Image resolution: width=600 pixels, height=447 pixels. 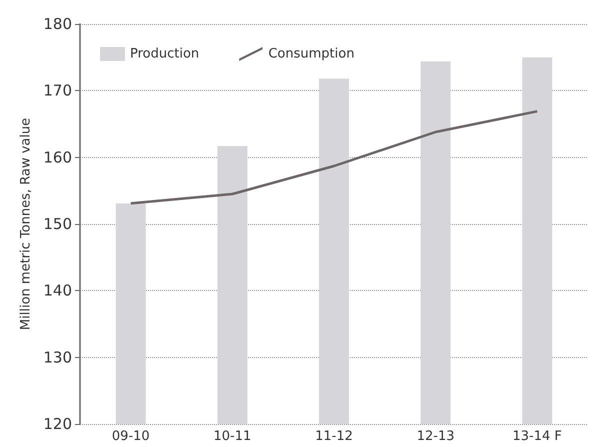 What do you see at coordinates (311, 54) in the screenshot?
I see `legend-label: Consumption` at bounding box center [311, 54].